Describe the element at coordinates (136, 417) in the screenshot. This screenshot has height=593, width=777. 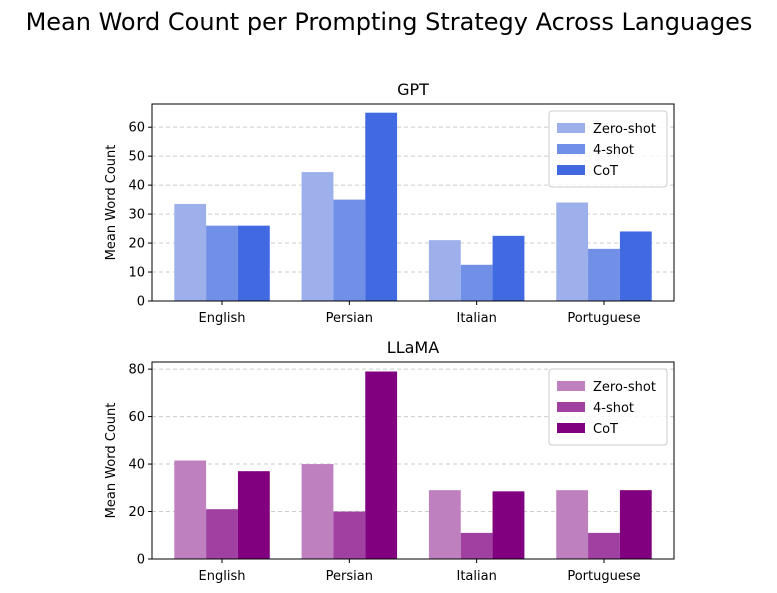
I see `chart2-ytick-label: 60` at that location.